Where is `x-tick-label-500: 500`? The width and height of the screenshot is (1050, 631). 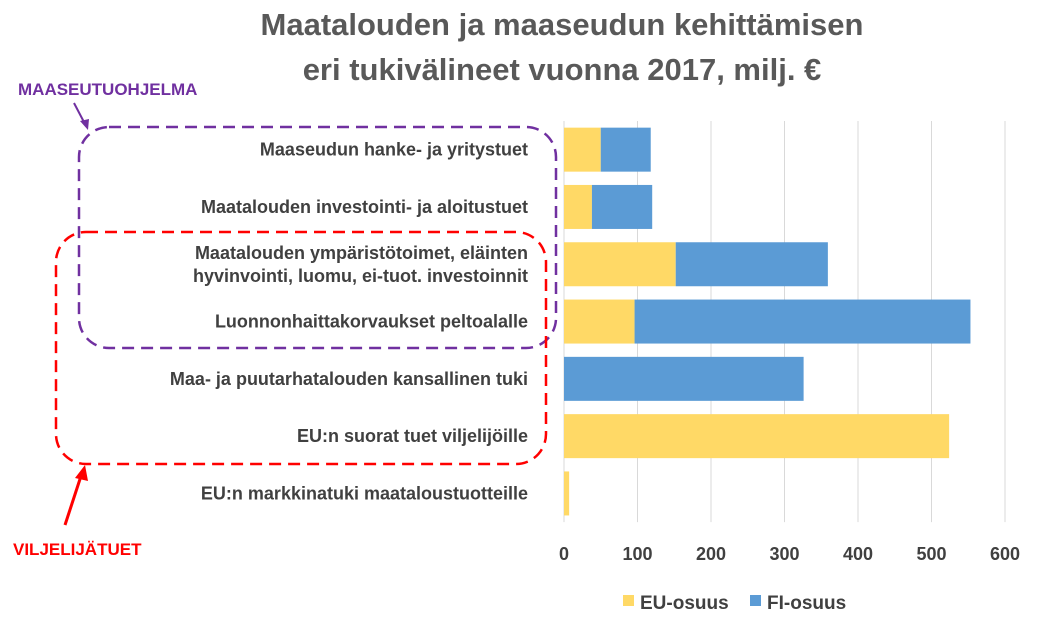 x-tick-label-500: 500 is located at coordinates (931, 554).